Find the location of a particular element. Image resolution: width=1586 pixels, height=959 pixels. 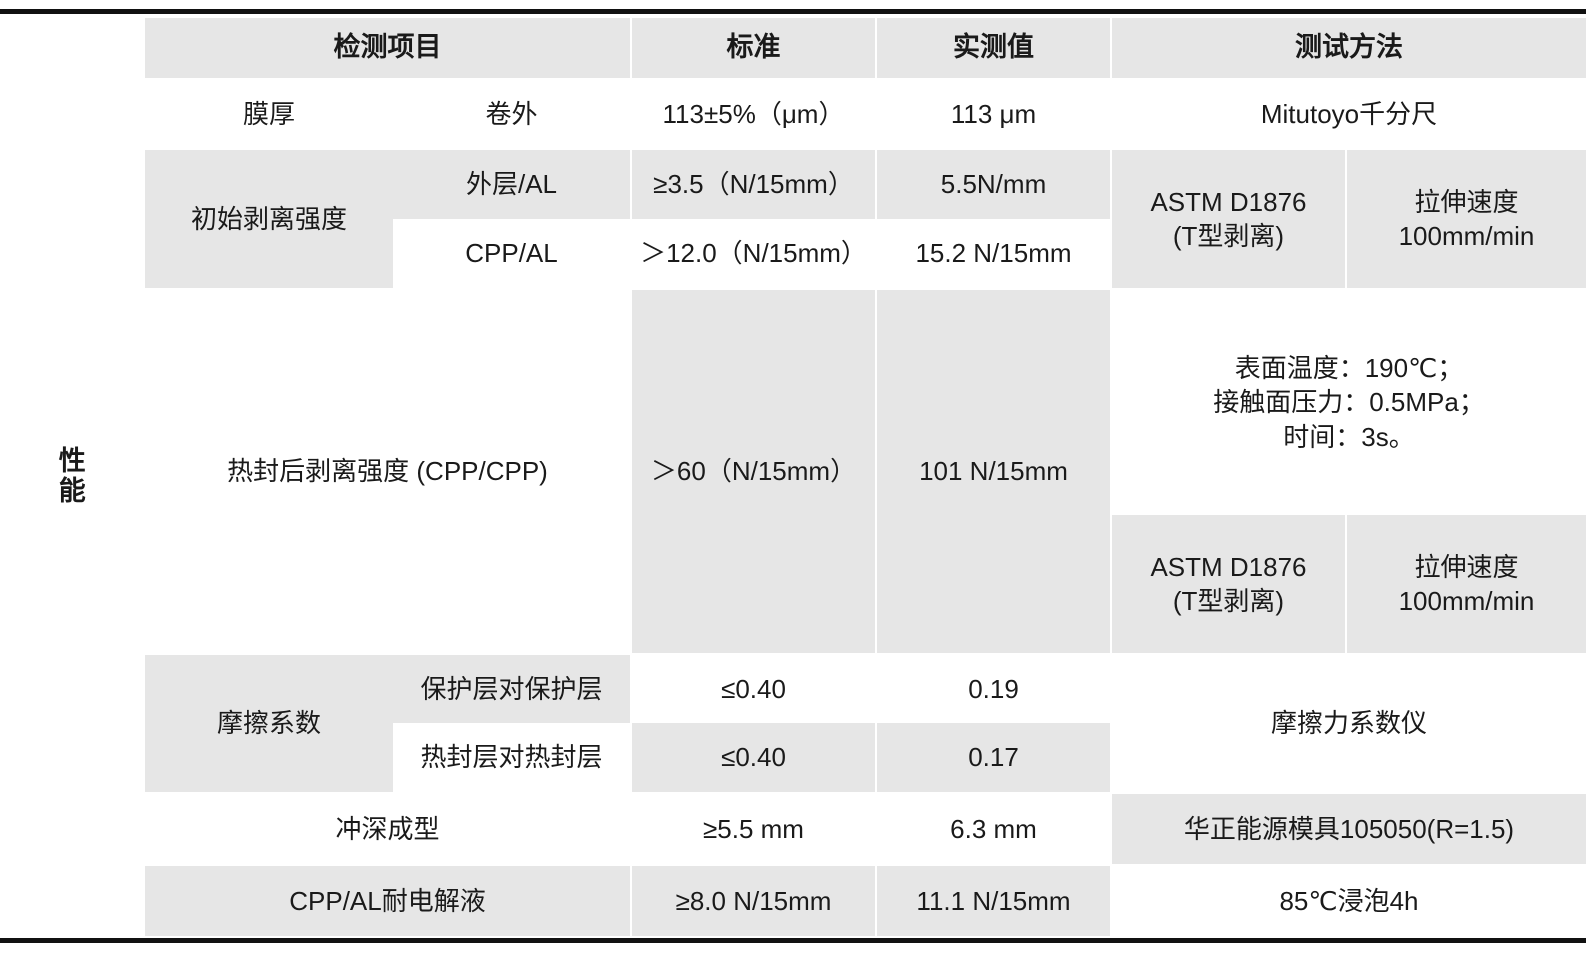

cell-electrolyte-measured: 11.1 N/15mm is located at coordinates (993, 901).